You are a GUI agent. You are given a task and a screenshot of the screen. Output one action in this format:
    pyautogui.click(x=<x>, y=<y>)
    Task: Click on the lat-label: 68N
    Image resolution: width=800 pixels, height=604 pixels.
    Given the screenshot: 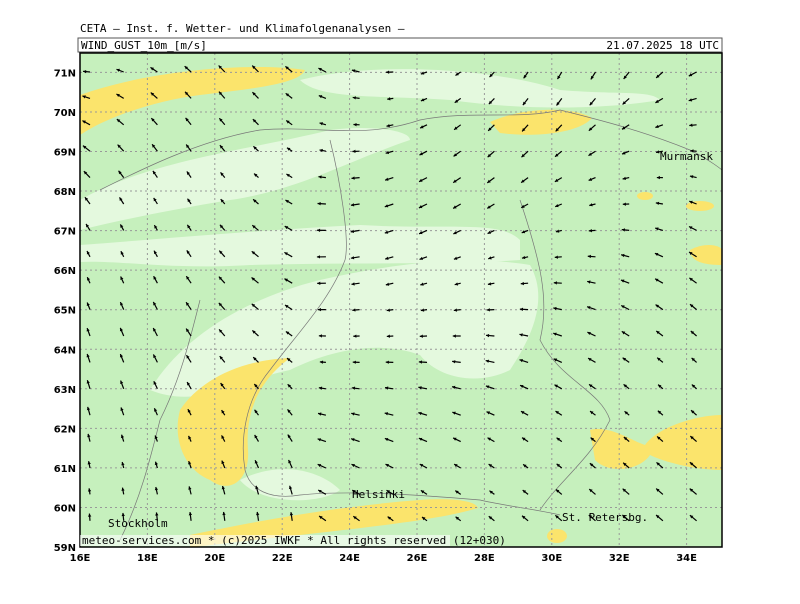 What is the action you would take?
    pyautogui.click(x=65, y=192)
    